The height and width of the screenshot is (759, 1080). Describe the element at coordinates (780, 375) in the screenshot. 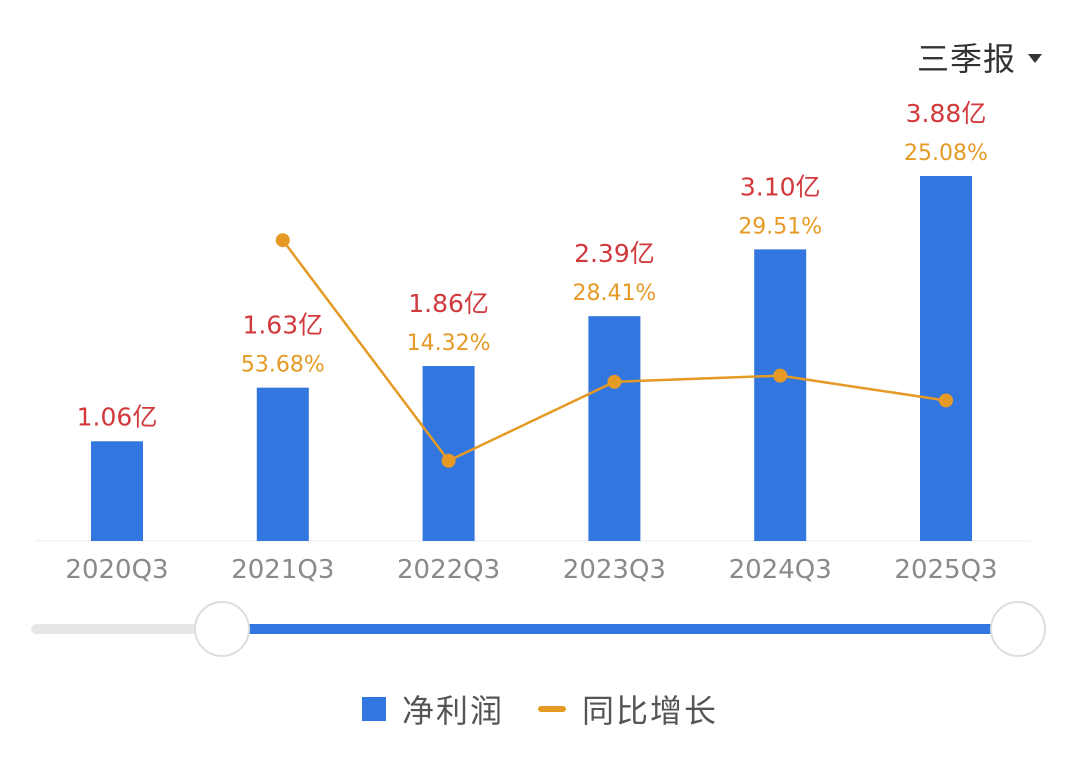

I see `yoy-point-2024Q3` at that location.